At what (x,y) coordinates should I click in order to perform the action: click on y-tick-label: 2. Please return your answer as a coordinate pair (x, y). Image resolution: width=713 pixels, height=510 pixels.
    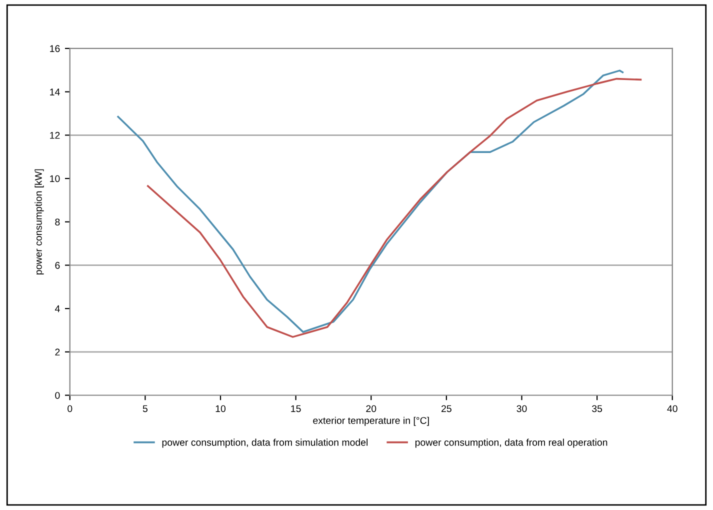
    Looking at the image, I should click on (57, 352).